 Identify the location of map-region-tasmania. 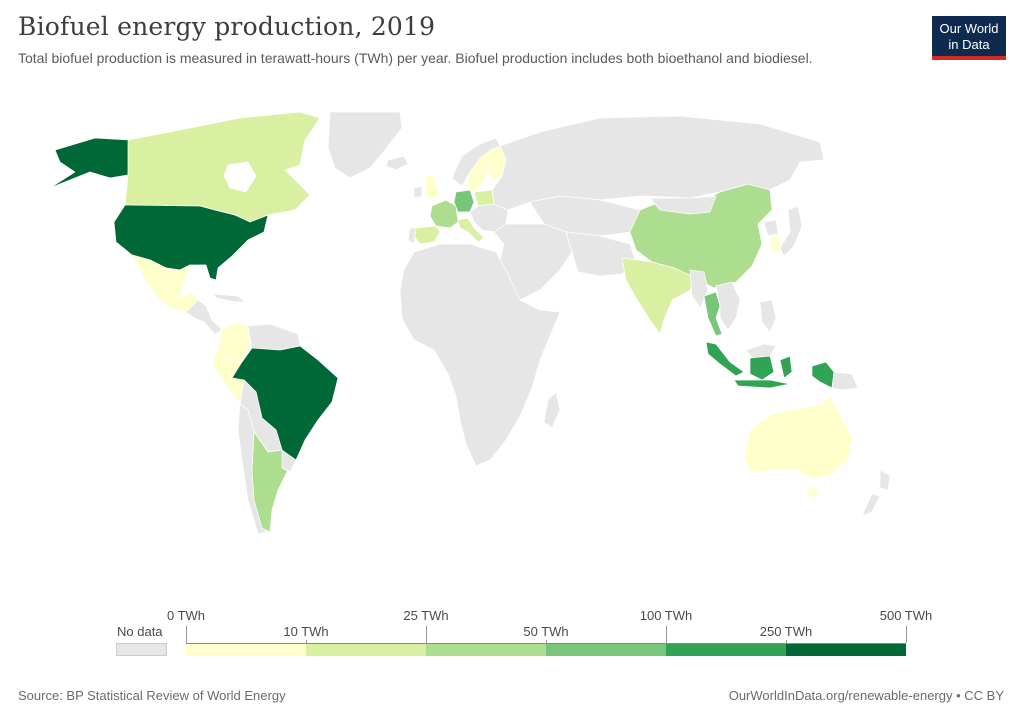
(813, 493).